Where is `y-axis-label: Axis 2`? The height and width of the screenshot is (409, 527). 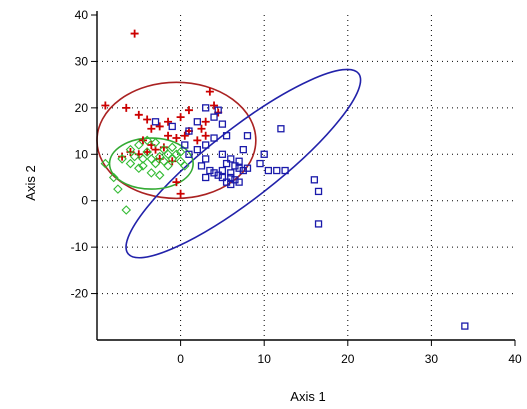 y-axis-label: Axis 2 is located at coordinates (30, 182).